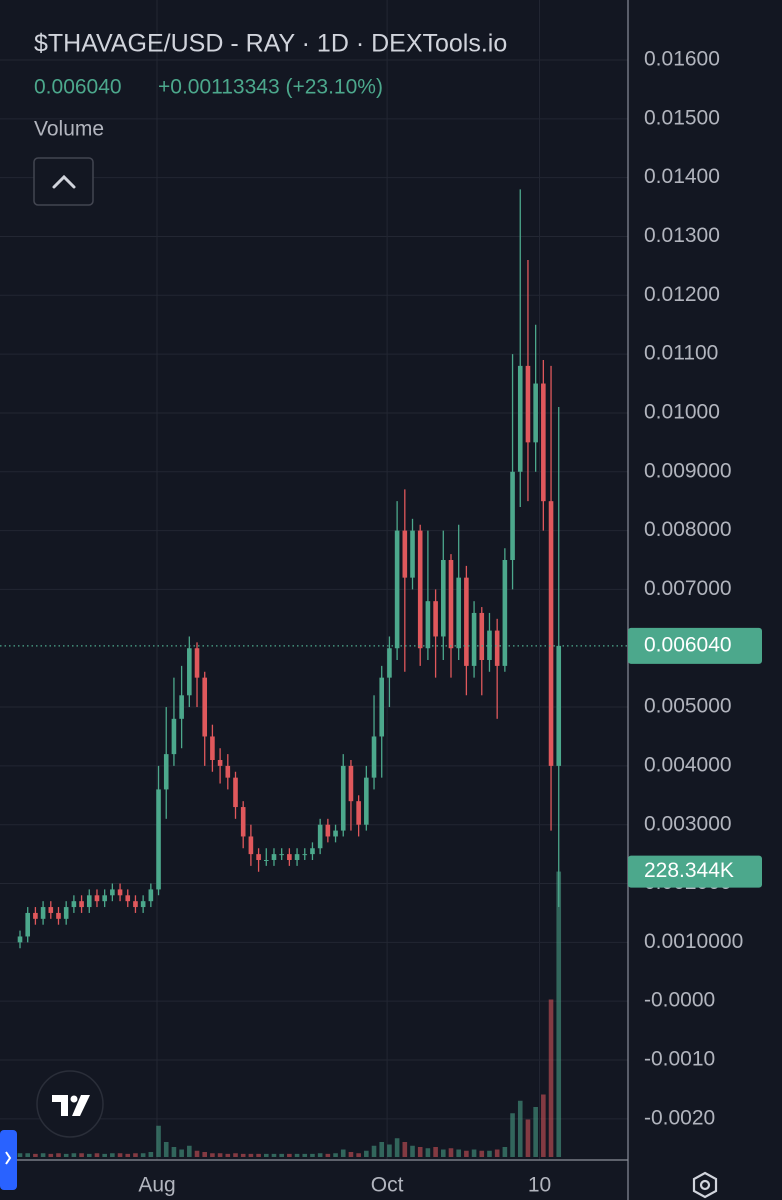  Describe the element at coordinates (60, 1105) in the screenshot. I see `logo-t` at that location.